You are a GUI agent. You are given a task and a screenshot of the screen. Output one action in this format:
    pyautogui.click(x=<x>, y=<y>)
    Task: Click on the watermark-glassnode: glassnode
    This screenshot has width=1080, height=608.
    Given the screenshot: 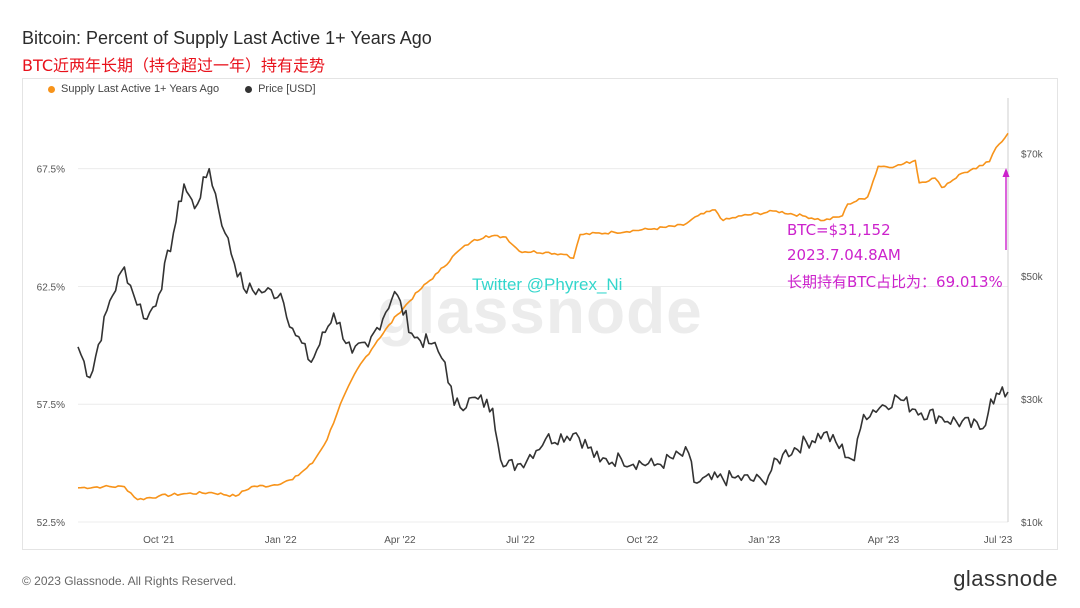 What is the action you would take?
    pyautogui.click(x=540, y=311)
    